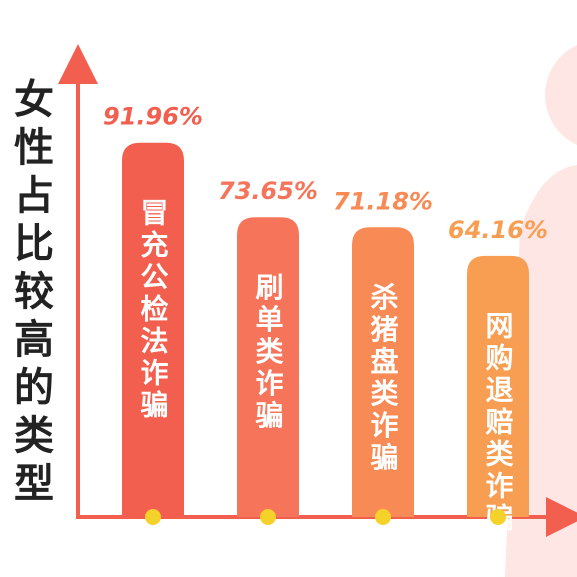  What do you see at coordinates (498, 230) in the screenshot?
I see `value-label: 64.16%` at bounding box center [498, 230].